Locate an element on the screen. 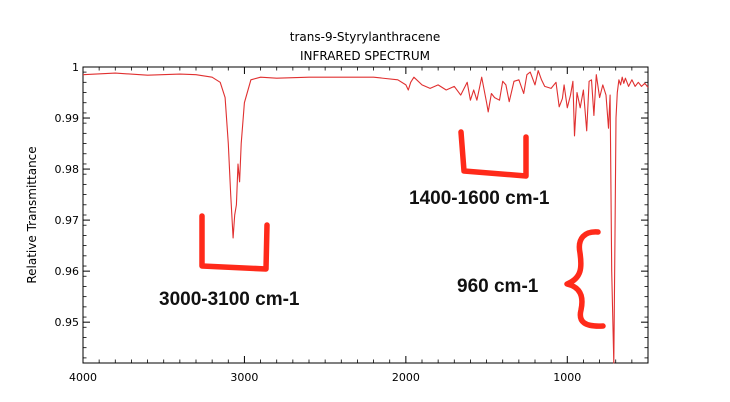 This screenshot has height=402, width=730. y-axis-label: Relative Transmittance is located at coordinates (32, 214).